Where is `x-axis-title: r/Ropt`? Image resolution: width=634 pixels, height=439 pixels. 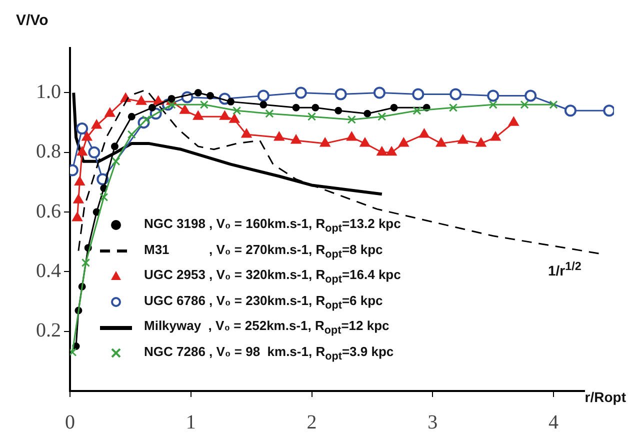
x-axis-title: r/Ropt is located at coordinates (605, 397).